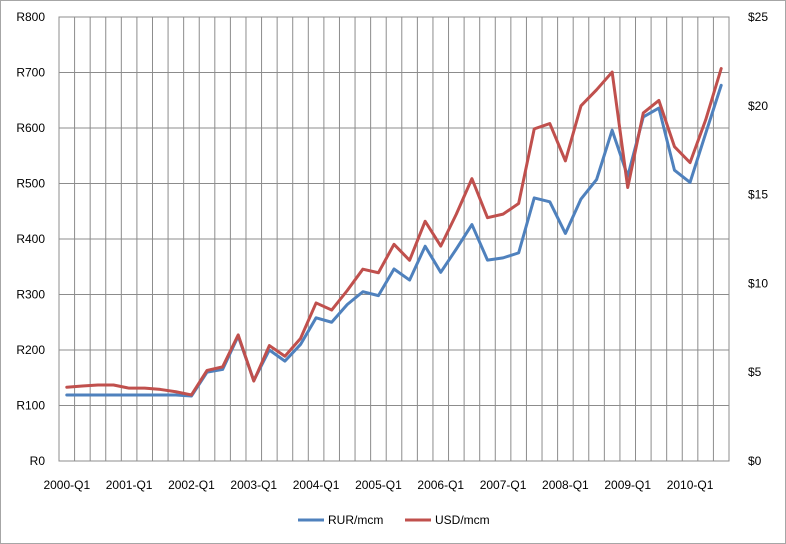  Describe the element at coordinates (627, 485) in the screenshot. I see `x-tick-label: 2009-Q1` at that location.